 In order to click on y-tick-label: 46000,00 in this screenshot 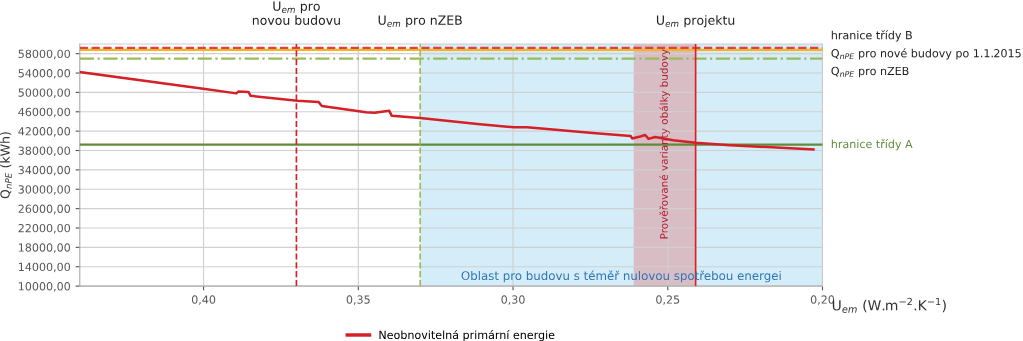, I will do `click(44, 112)`.